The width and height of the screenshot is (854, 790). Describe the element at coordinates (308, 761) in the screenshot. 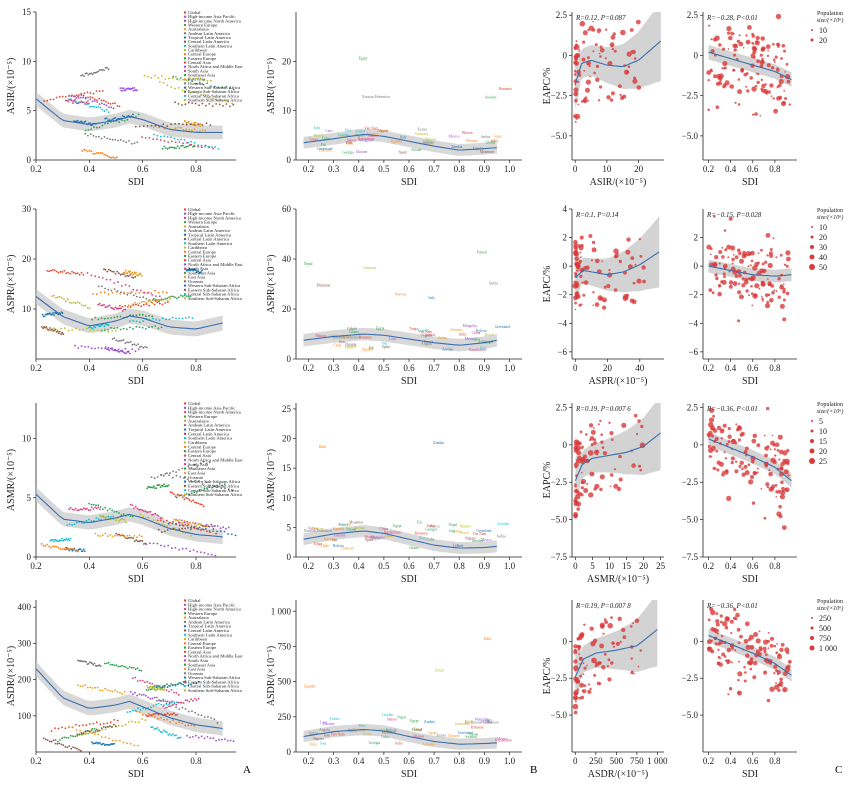

I see `x-tick-label: 0.2` at that location.